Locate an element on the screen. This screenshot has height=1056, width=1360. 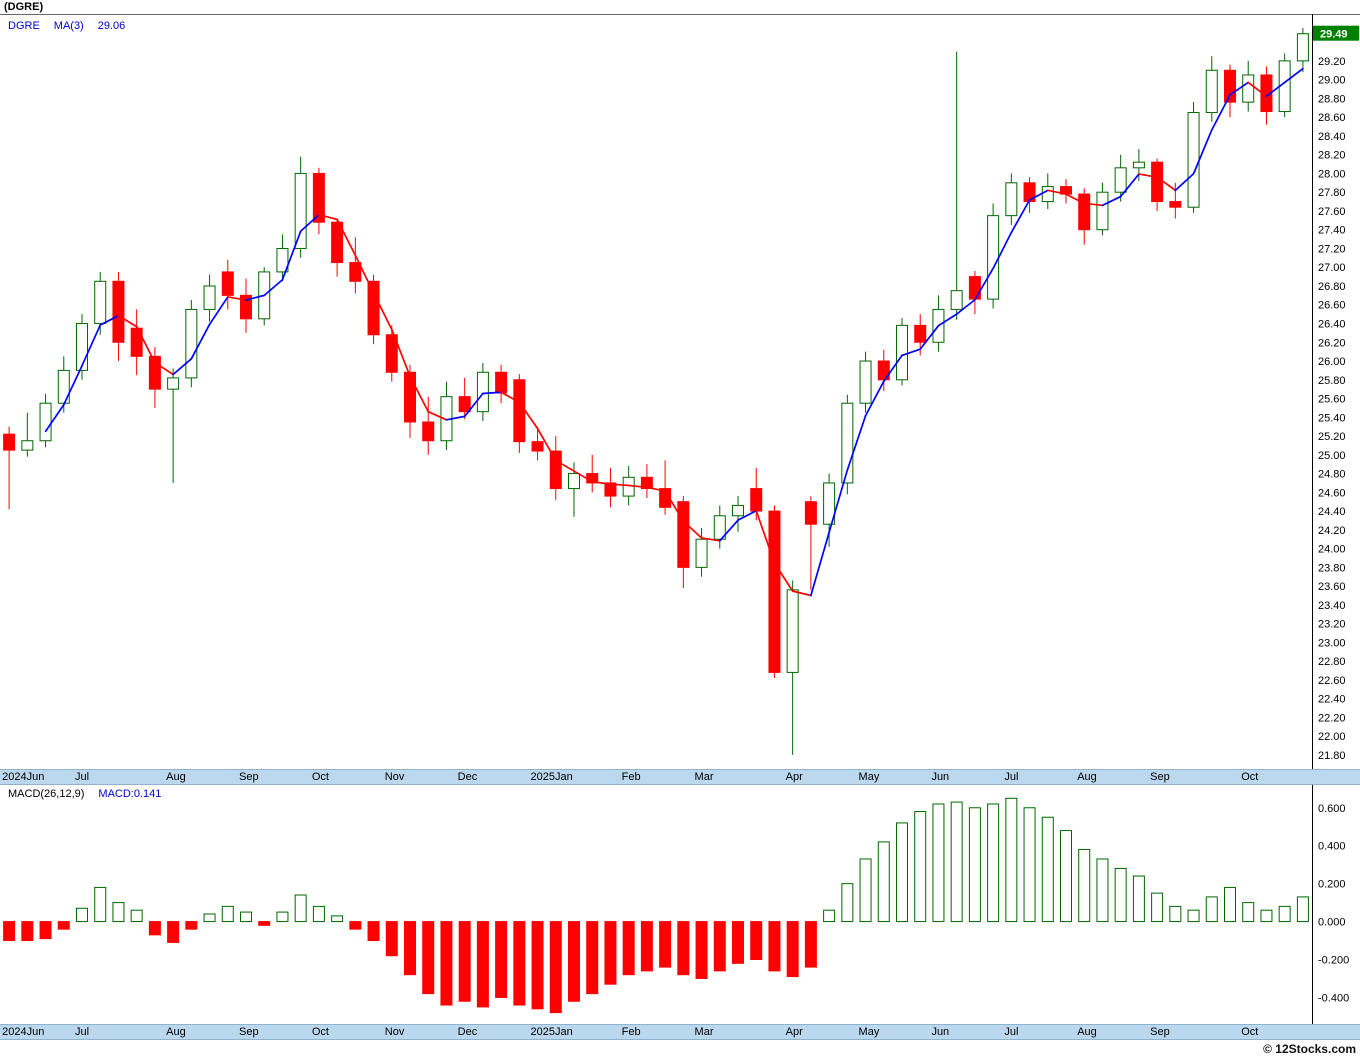
title-bar: (DGRE) is located at coordinates (680, 7).